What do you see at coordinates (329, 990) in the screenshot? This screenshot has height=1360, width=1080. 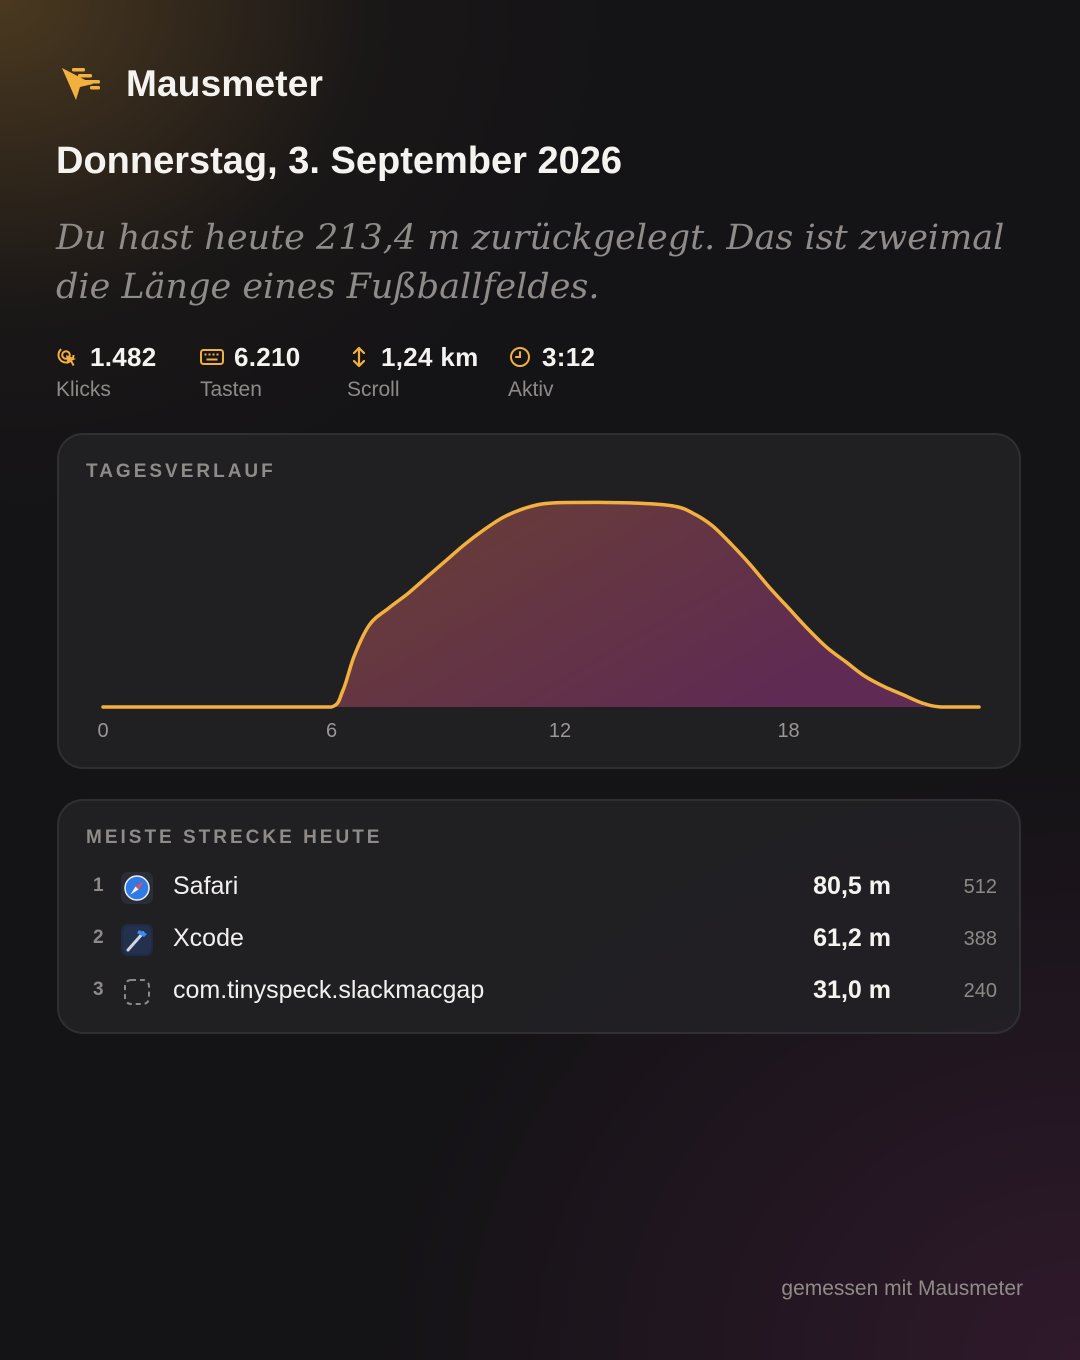 I see `app-name: com.tinyspeck.slackmacgap` at bounding box center [329, 990].